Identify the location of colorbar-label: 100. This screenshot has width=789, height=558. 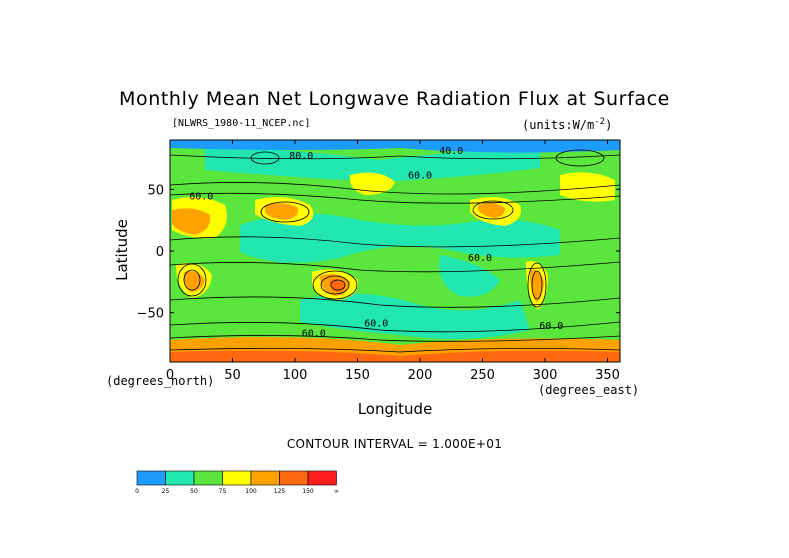
(251, 491).